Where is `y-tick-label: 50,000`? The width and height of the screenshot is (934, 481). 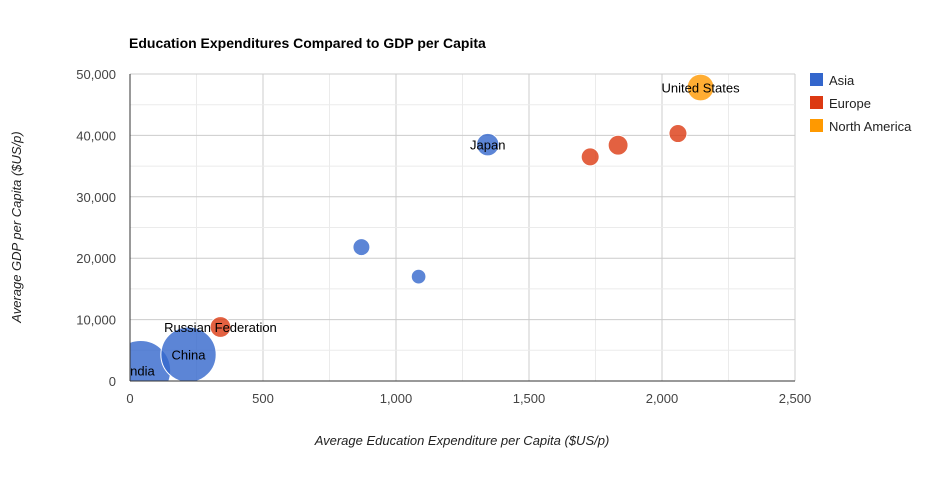 y-tick-label: 50,000 is located at coordinates (96, 74).